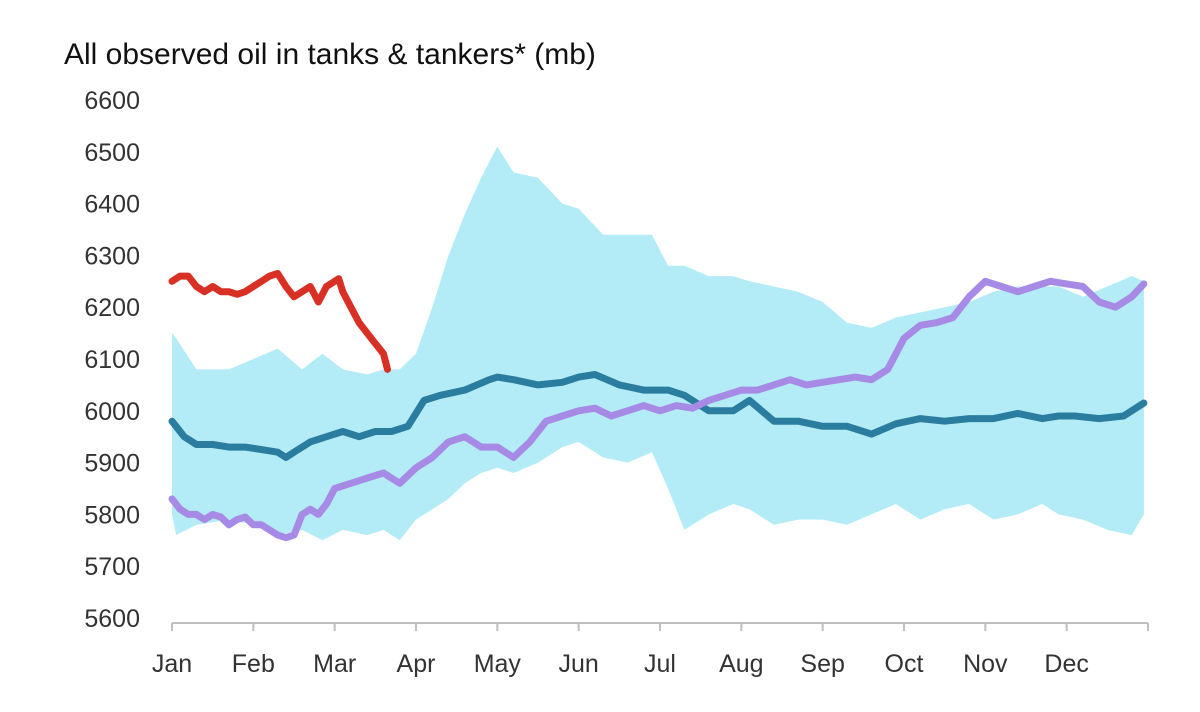 This screenshot has width=1200, height=712. What do you see at coordinates (112, 360) in the screenshot?
I see `y-tick-label: 6100` at bounding box center [112, 360].